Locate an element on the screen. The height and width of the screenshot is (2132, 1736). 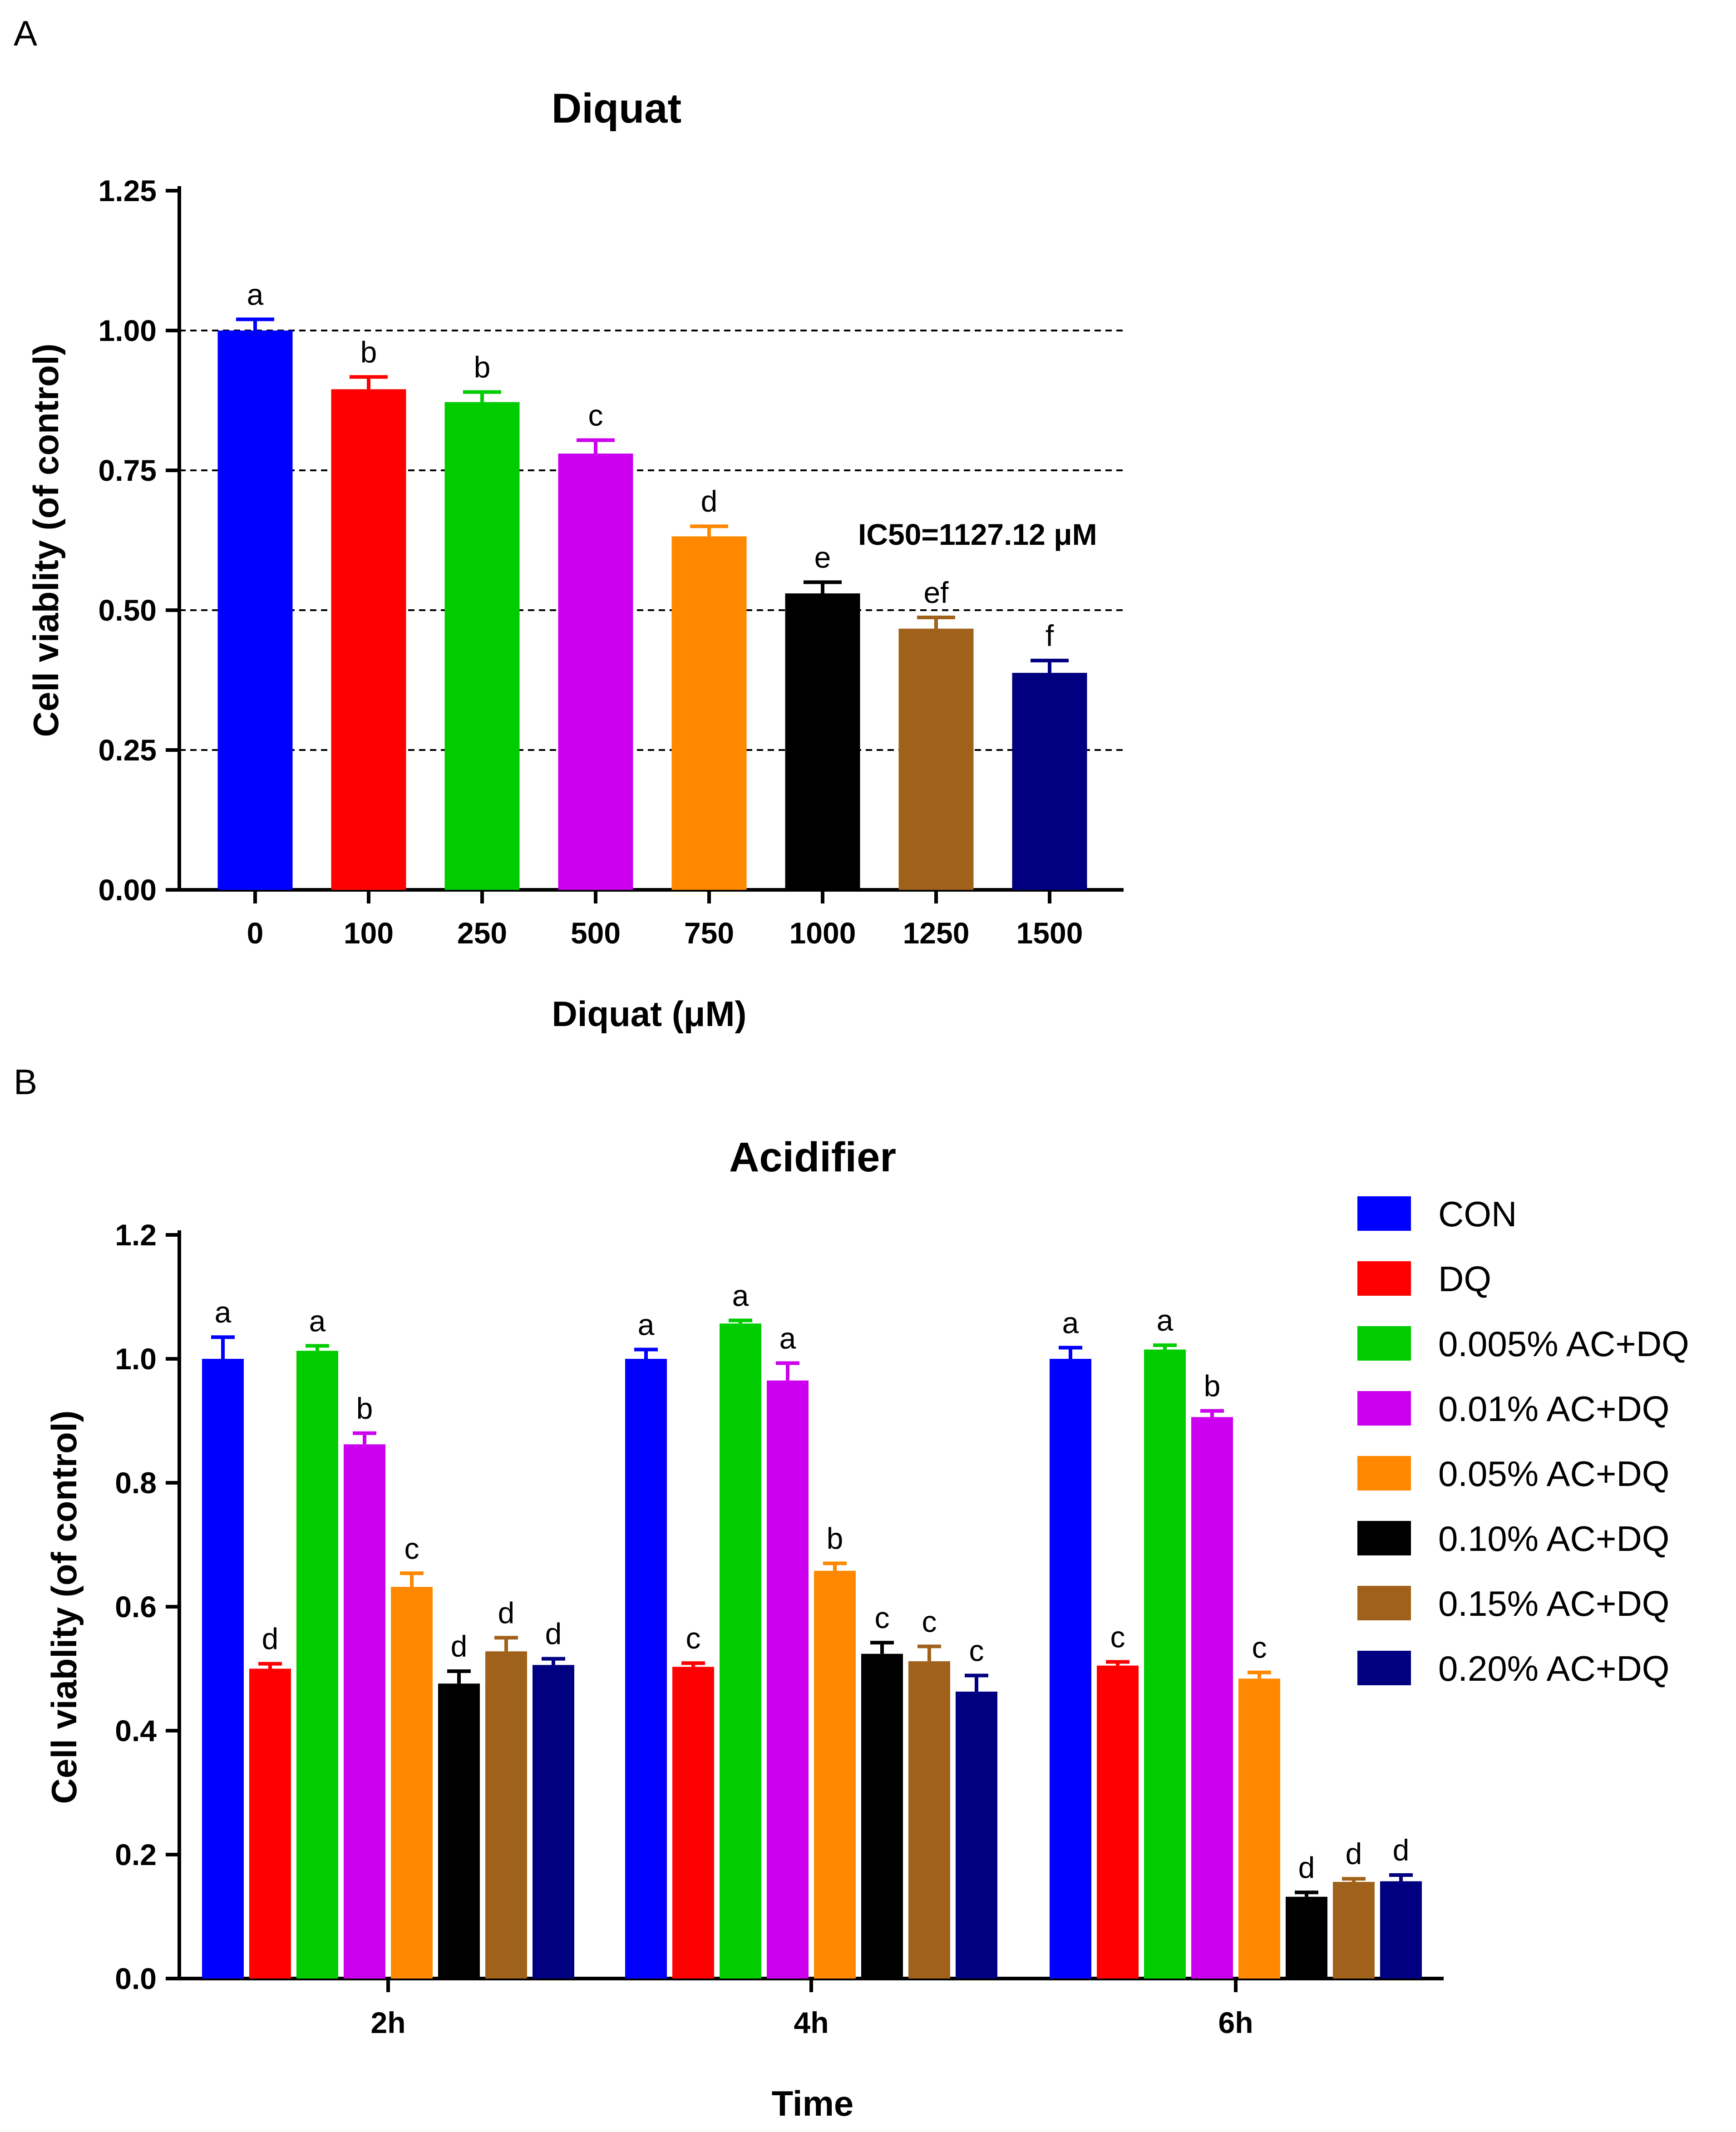
chart-b-legend-label: CON is located at coordinates (1477, 1214).